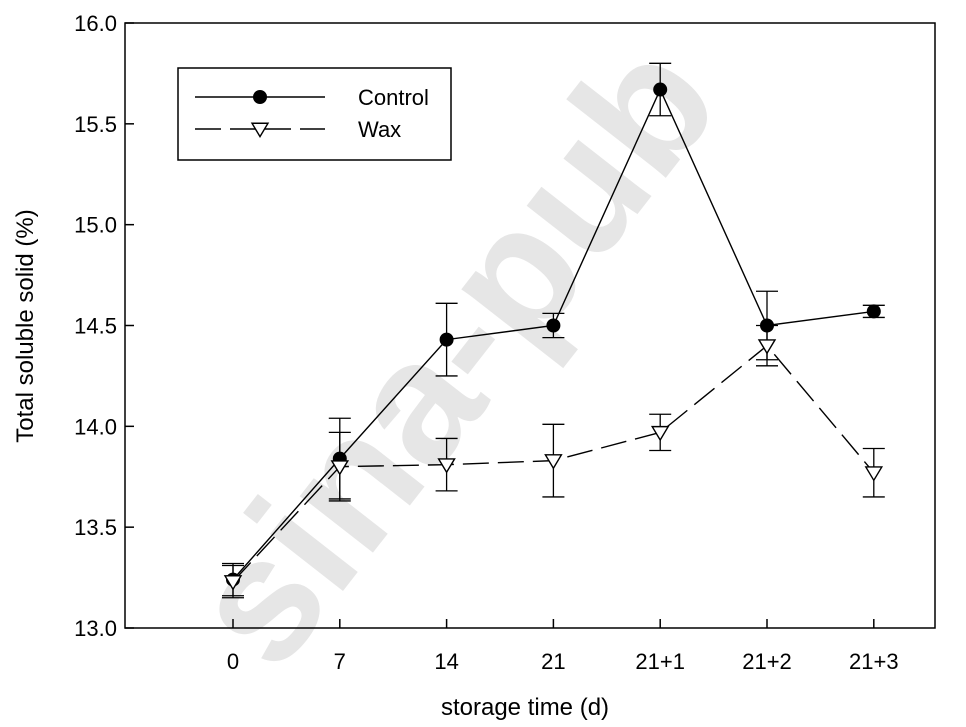 The height and width of the screenshot is (727, 966). I want to click on legend-box, so click(314, 114).